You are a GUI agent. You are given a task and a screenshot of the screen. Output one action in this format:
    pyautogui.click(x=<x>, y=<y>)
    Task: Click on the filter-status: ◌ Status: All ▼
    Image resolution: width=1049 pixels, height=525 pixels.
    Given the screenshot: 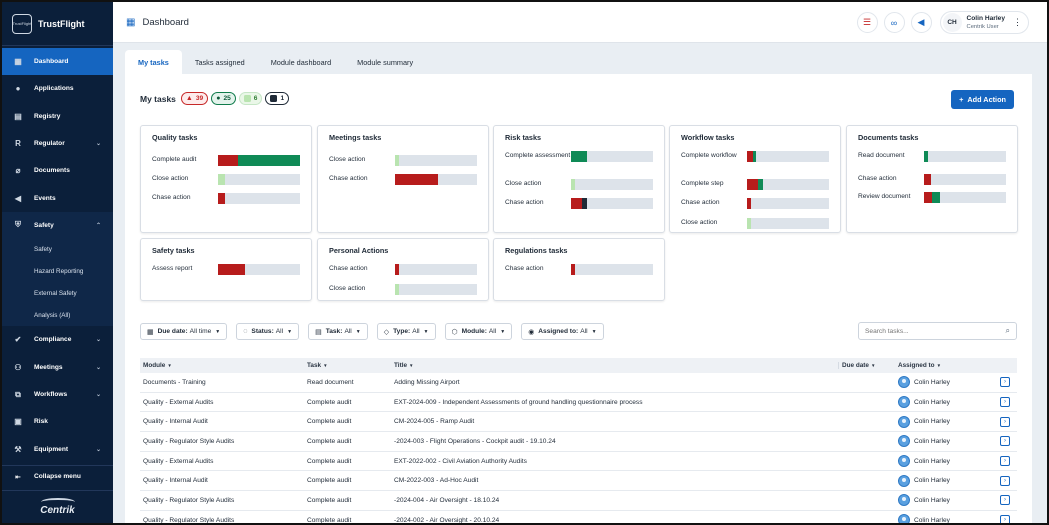 What is the action you would take?
    pyautogui.click(x=268, y=331)
    